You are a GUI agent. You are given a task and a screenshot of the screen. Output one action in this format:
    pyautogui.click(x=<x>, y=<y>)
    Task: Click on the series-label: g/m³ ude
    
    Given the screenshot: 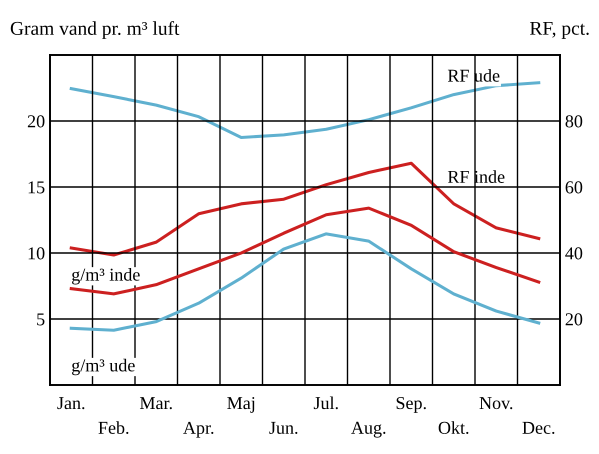 What is the action you would take?
    pyautogui.click(x=103, y=367)
    